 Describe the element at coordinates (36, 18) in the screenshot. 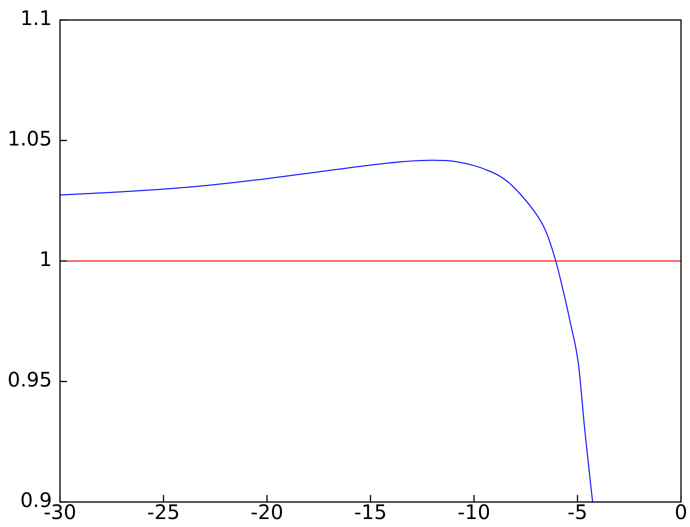

I see `y-tick-label: 1.1` at that location.